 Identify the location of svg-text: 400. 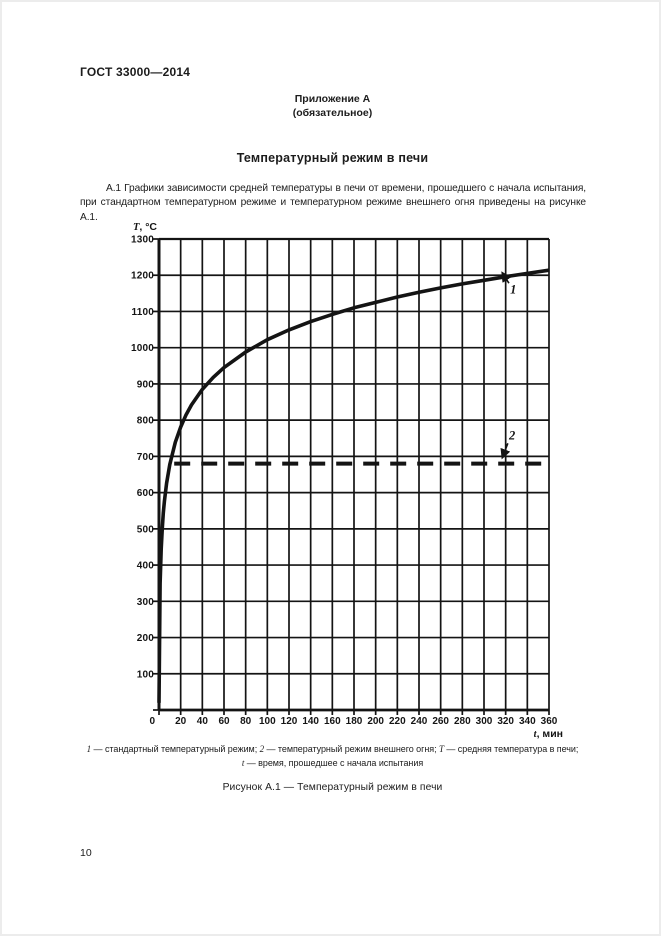
(146, 566).